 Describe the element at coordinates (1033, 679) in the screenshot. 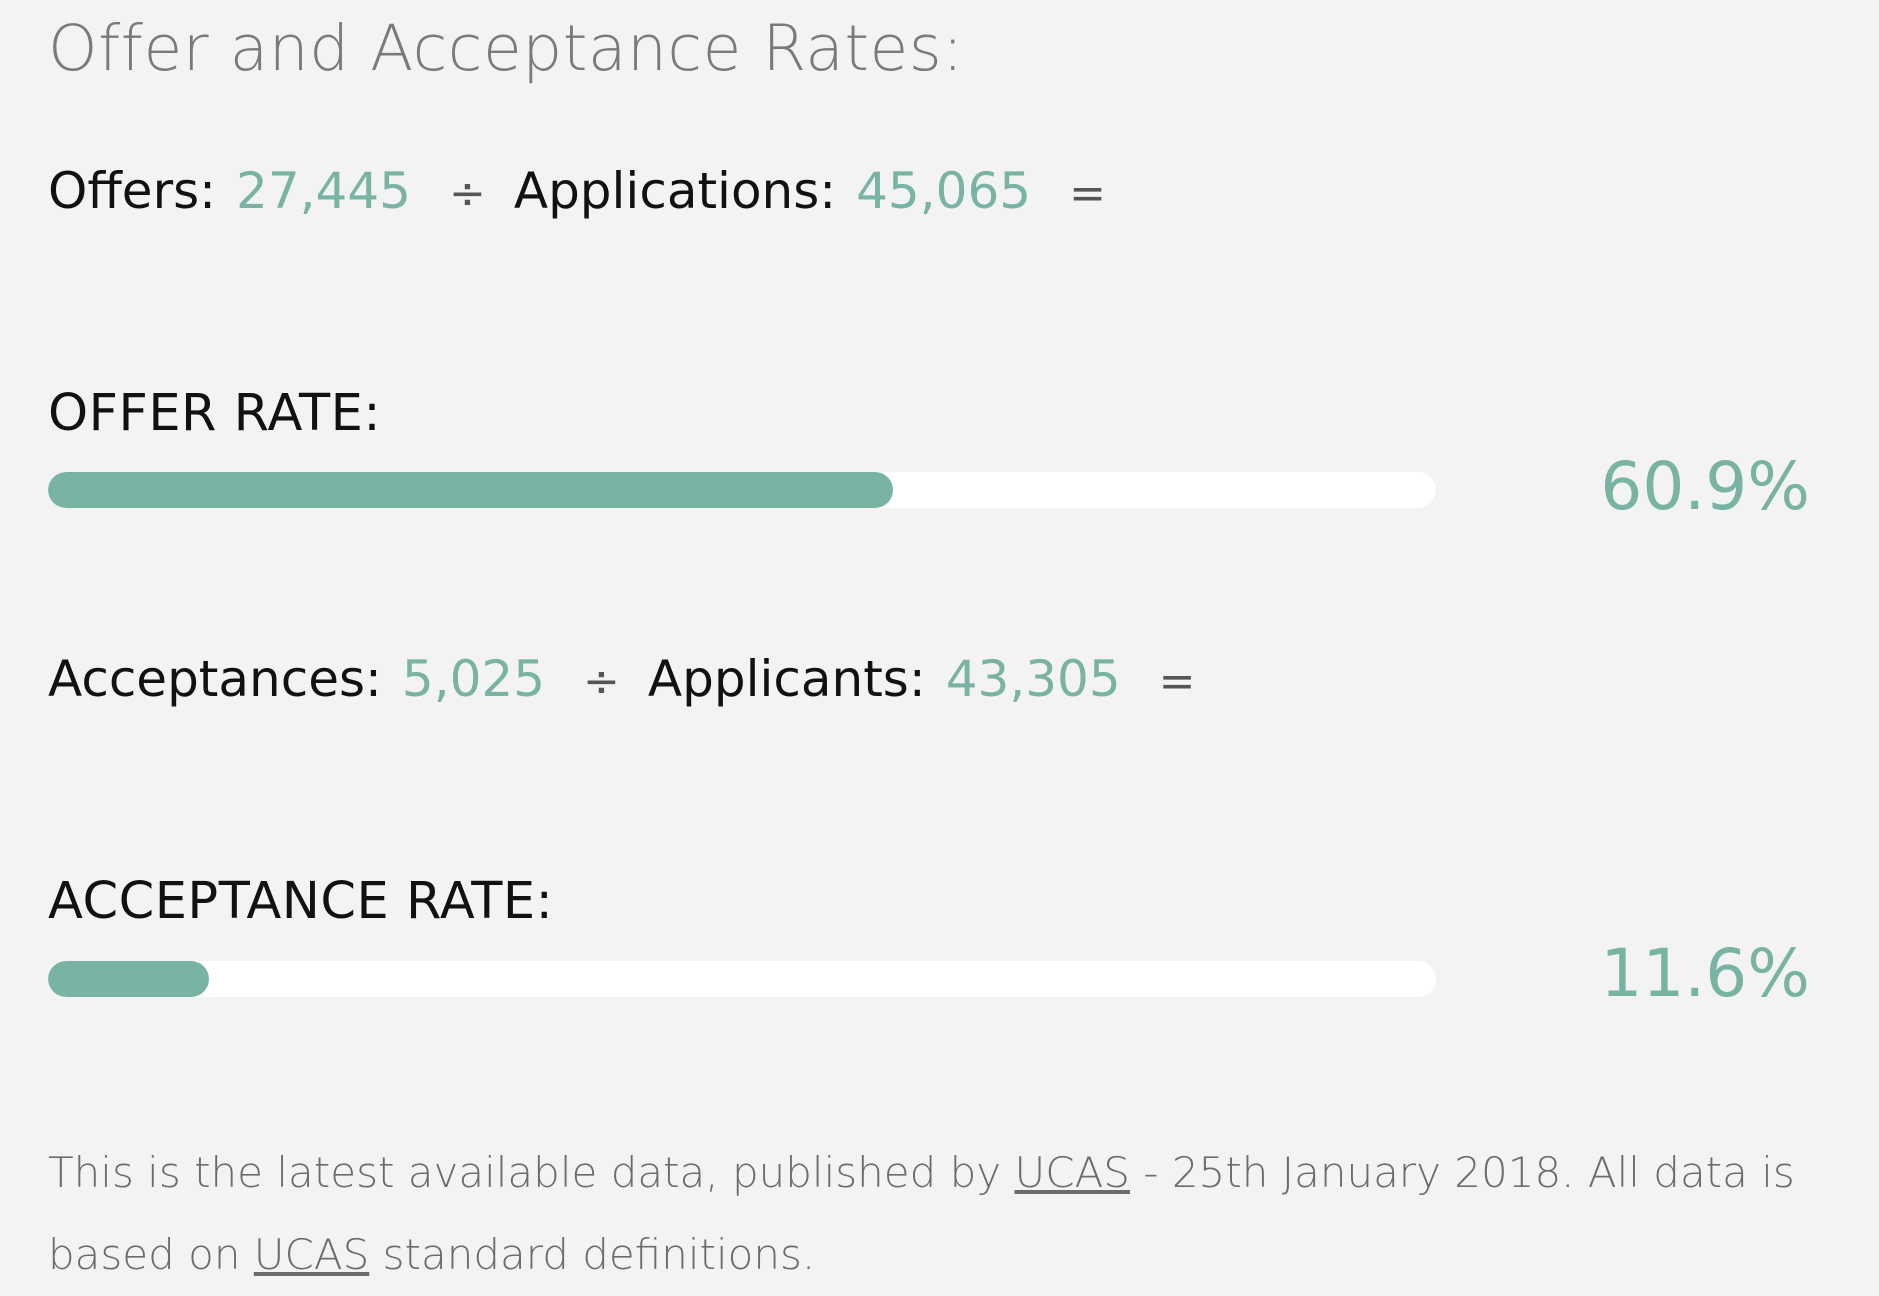

I see `applicants-value: 43,305` at that location.